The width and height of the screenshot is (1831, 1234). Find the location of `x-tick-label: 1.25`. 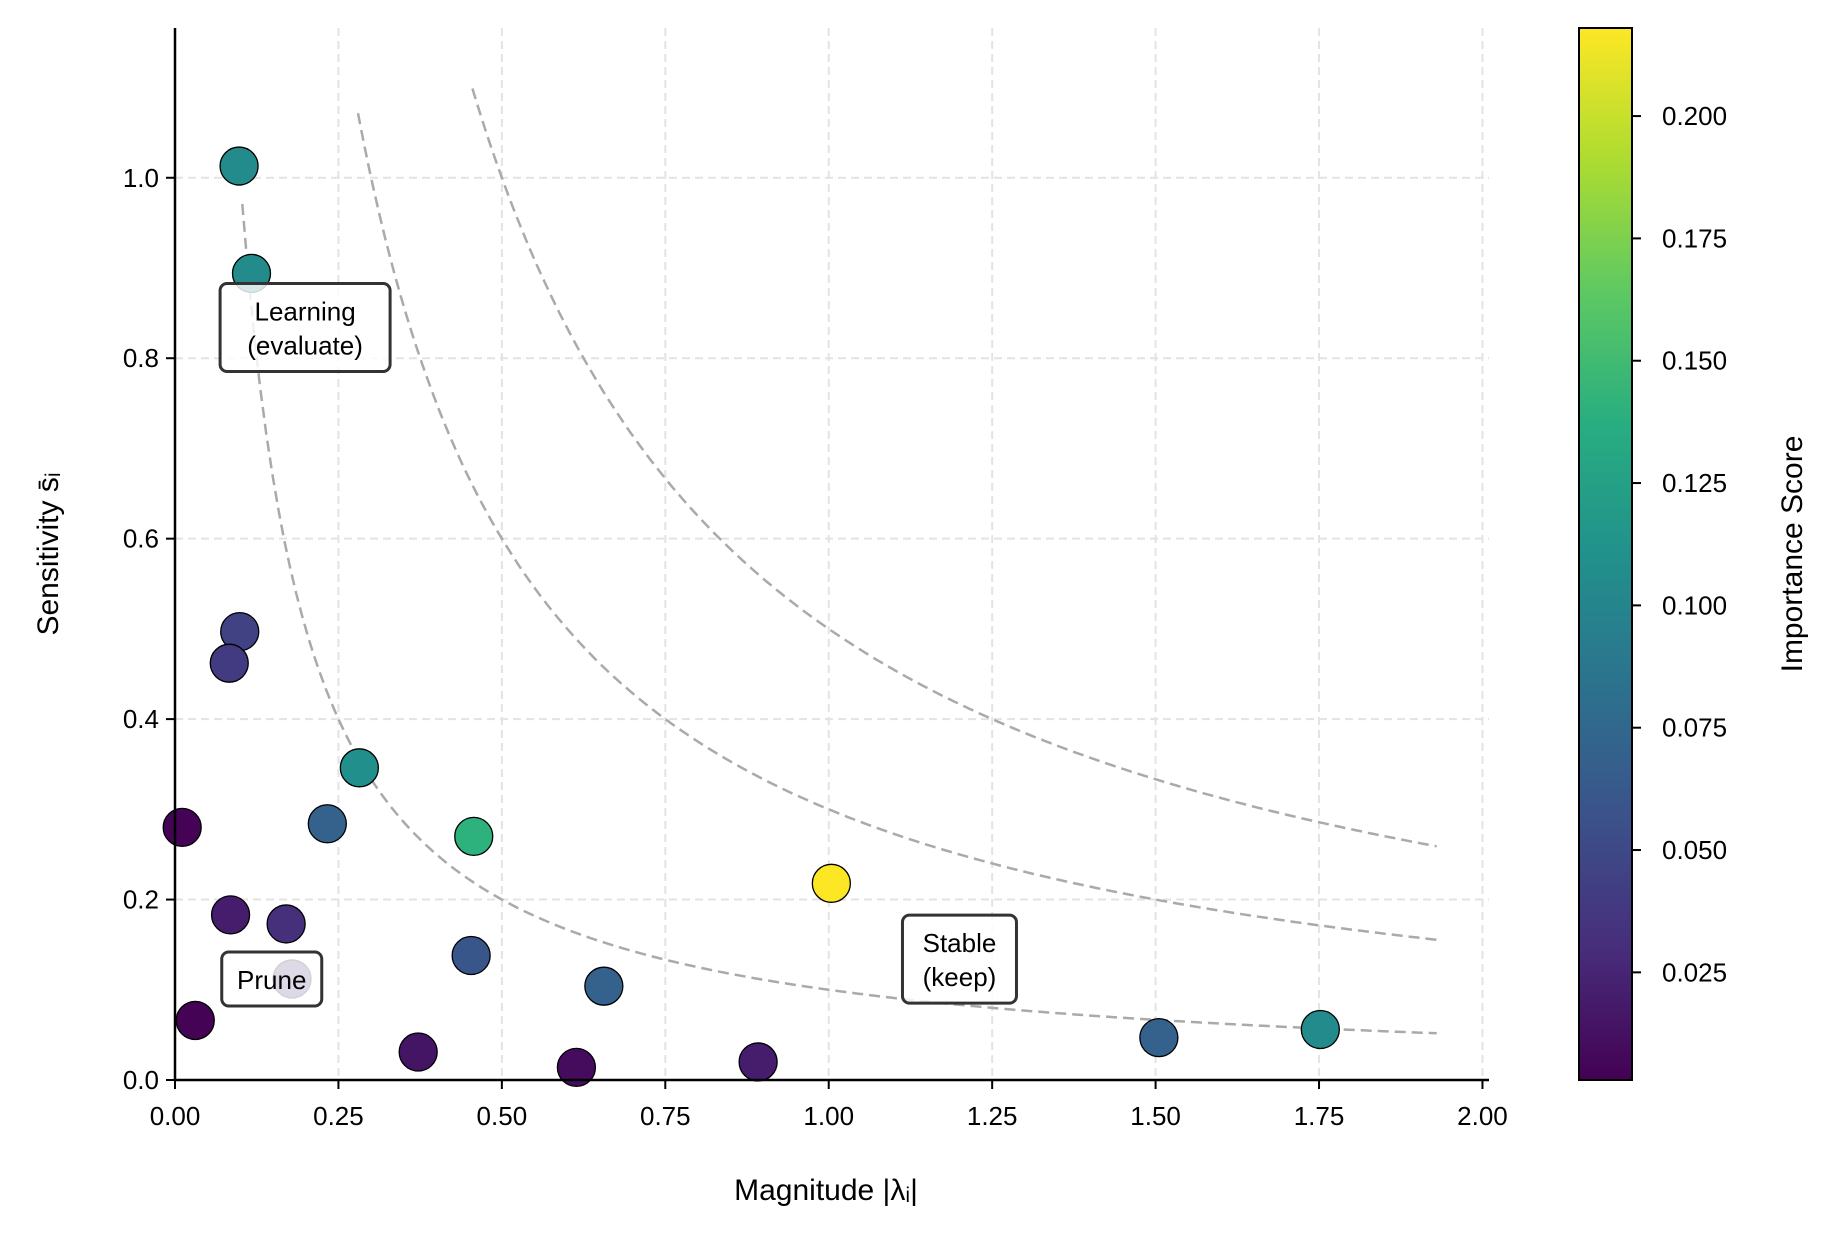

x-tick-label: 1.25 is located at coordinates (992, 1116).